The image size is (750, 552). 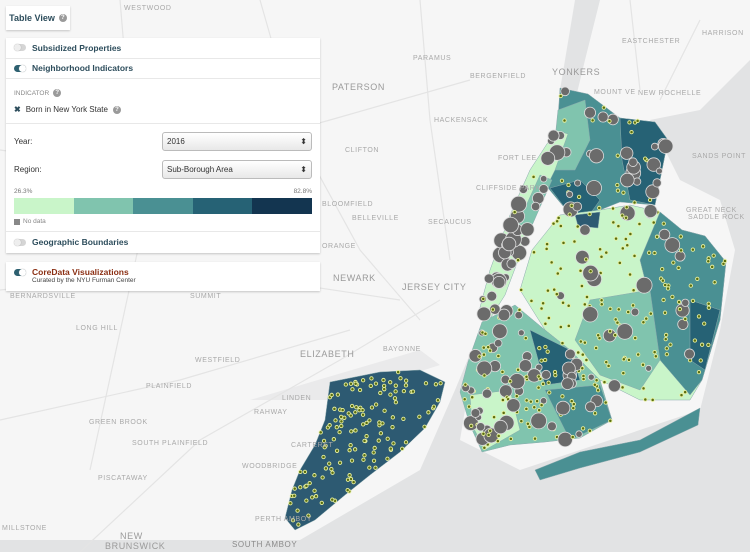 I want to click on layer-geographic-boundaries: Geographic Boundaries, so click(x=163, y=242).